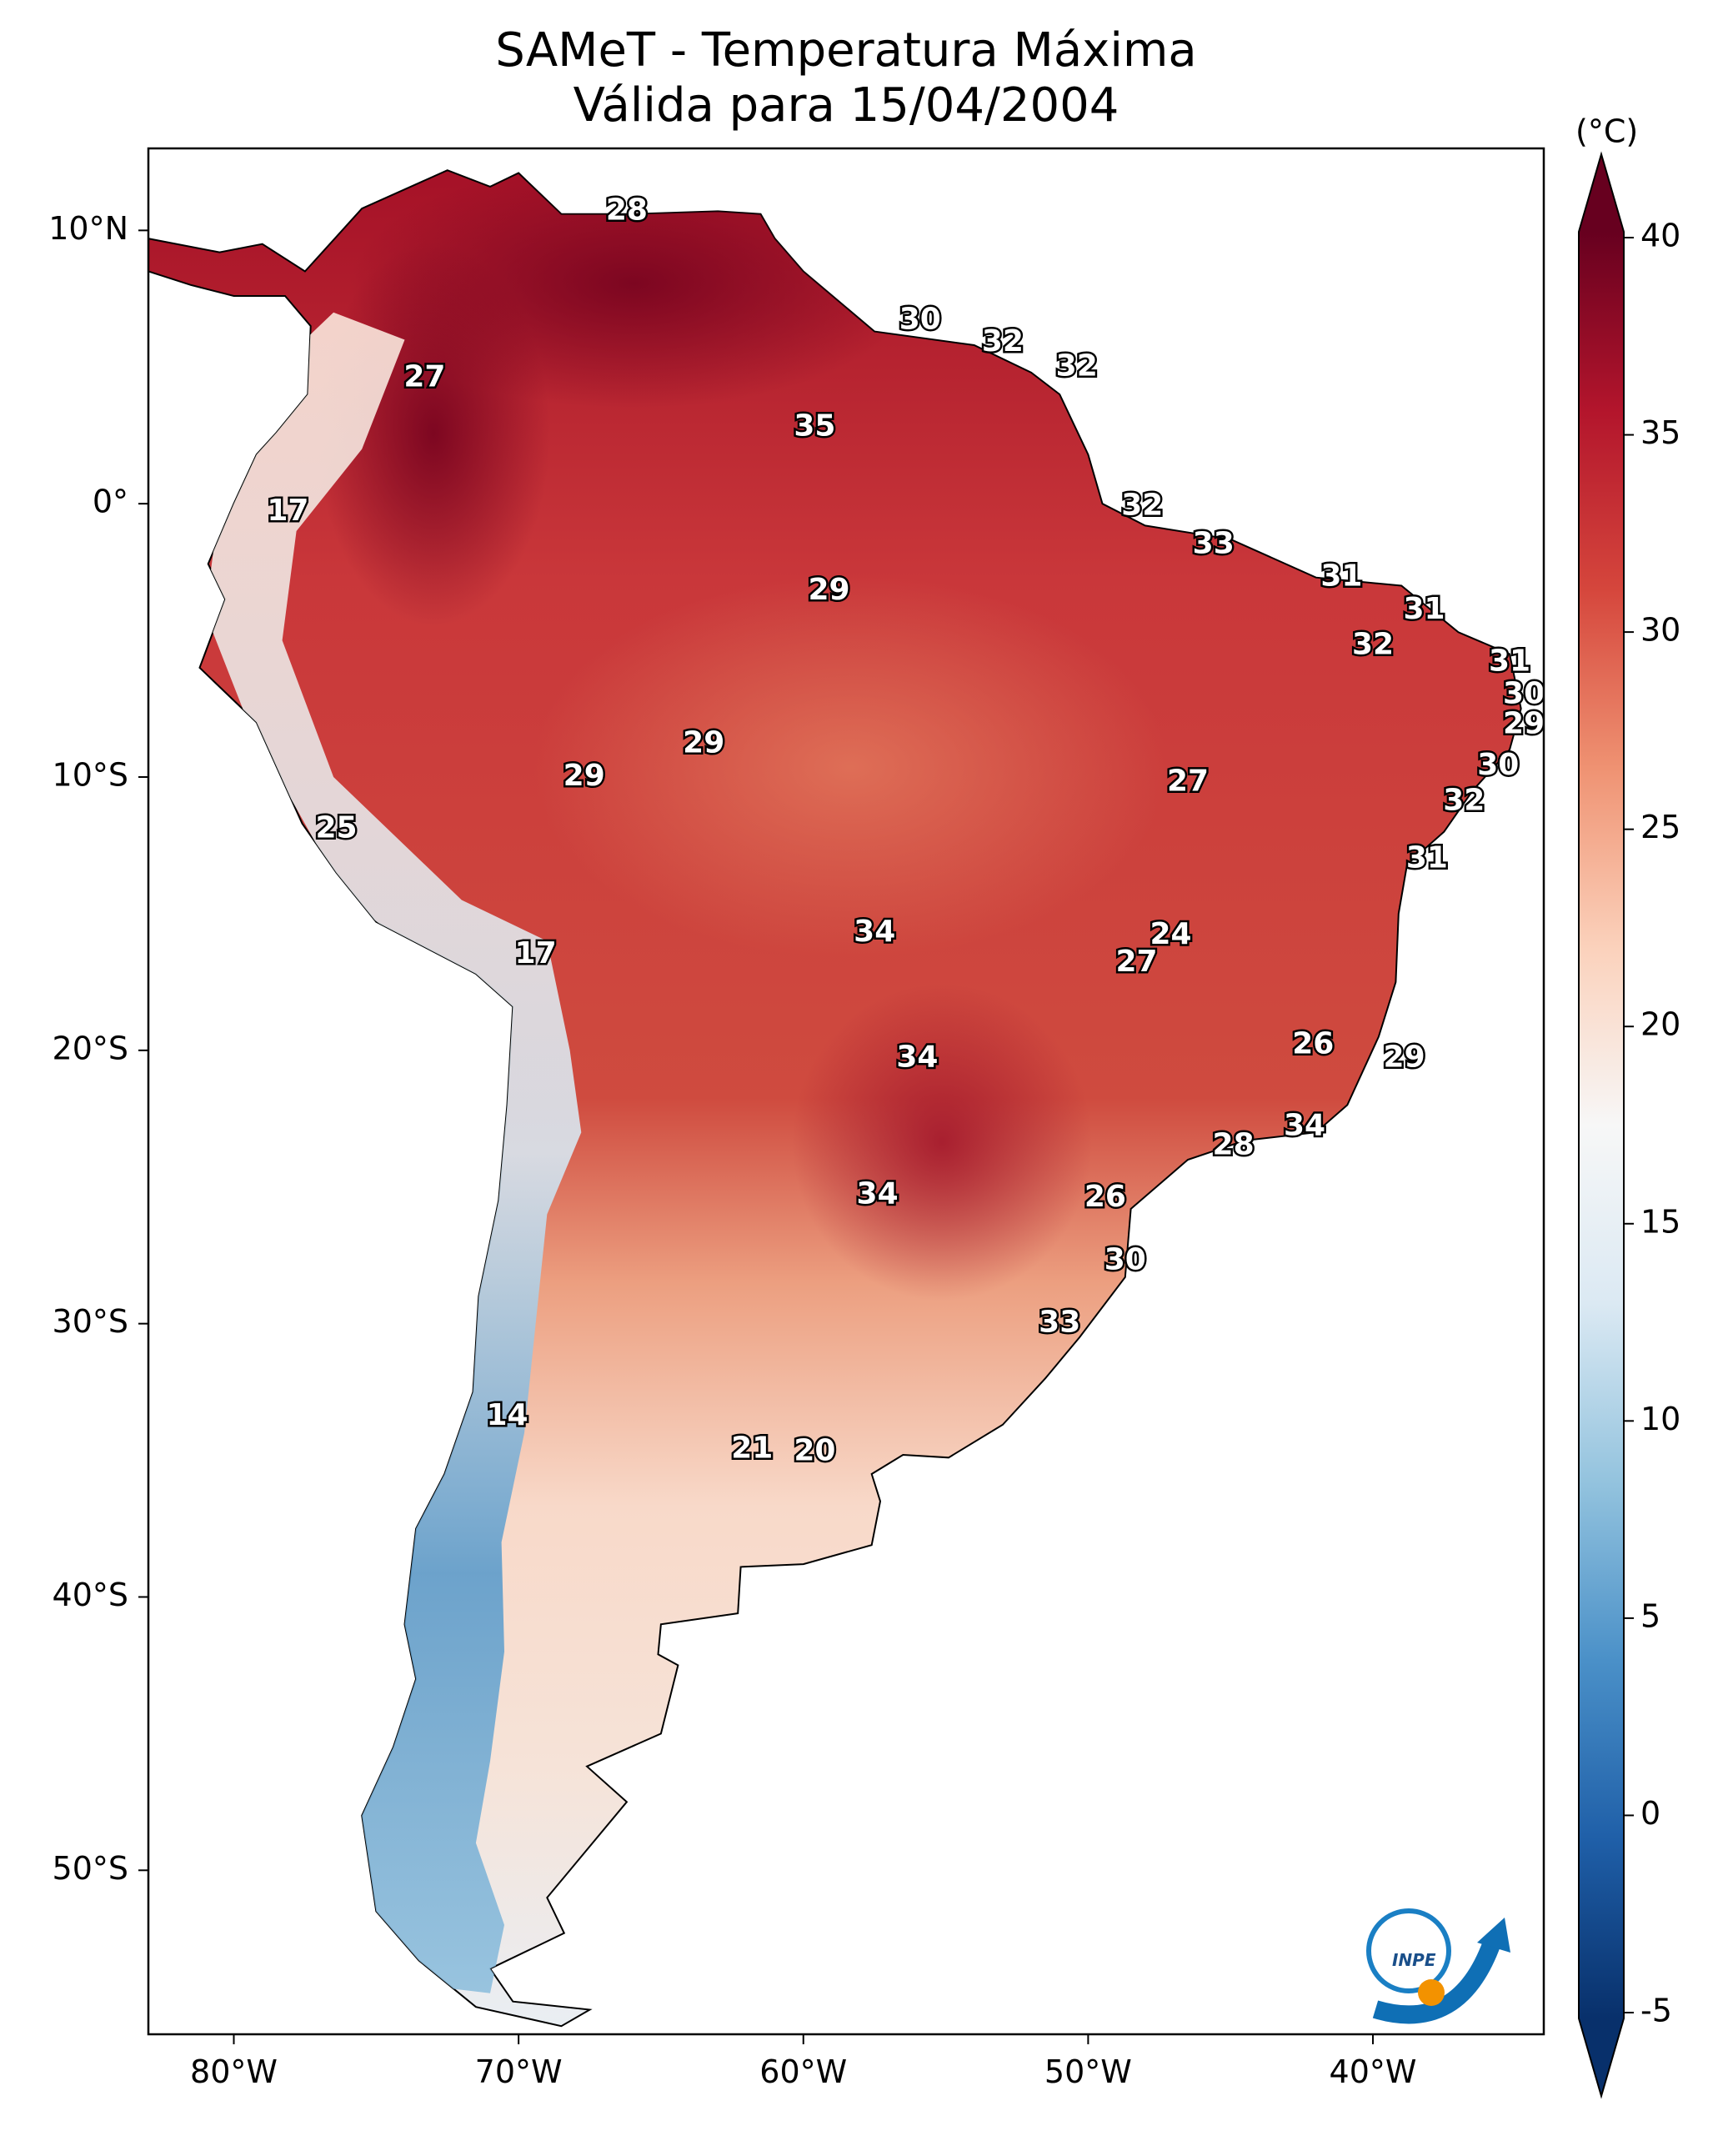 The width and height of the screenshot is (1723, 2156). I want to click on colorbar: (°C) -5 0 5 10 15 20 25 30 35 40, so click(1628, 1106).